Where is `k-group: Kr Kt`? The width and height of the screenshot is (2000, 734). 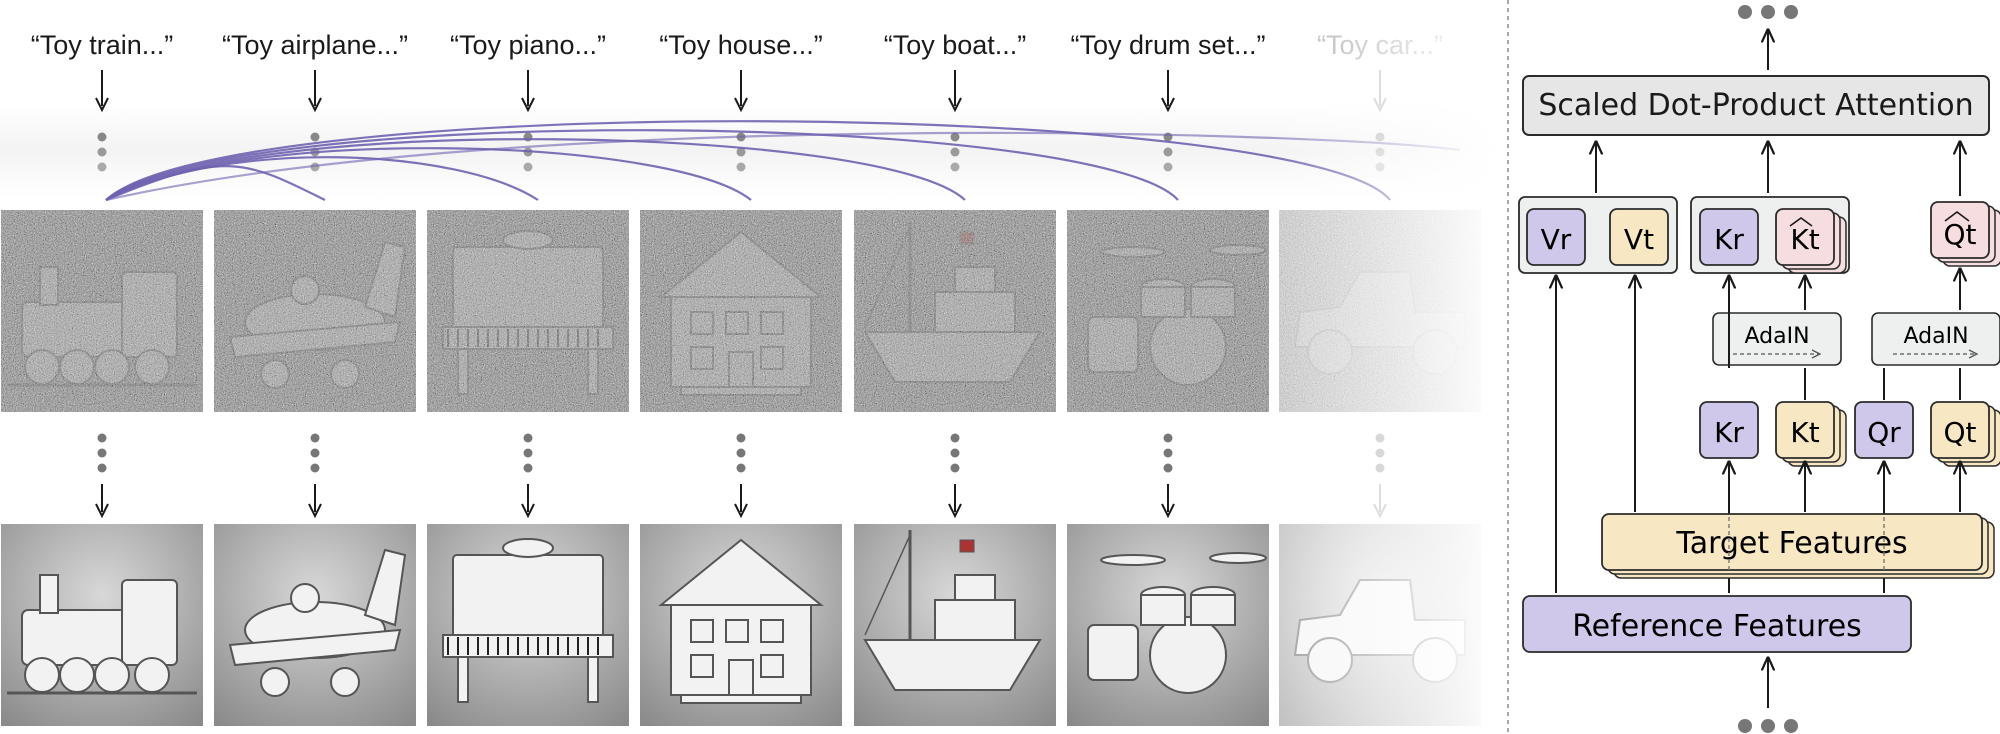
k-group: Kr Kt is located at coordinates (1770, 235).